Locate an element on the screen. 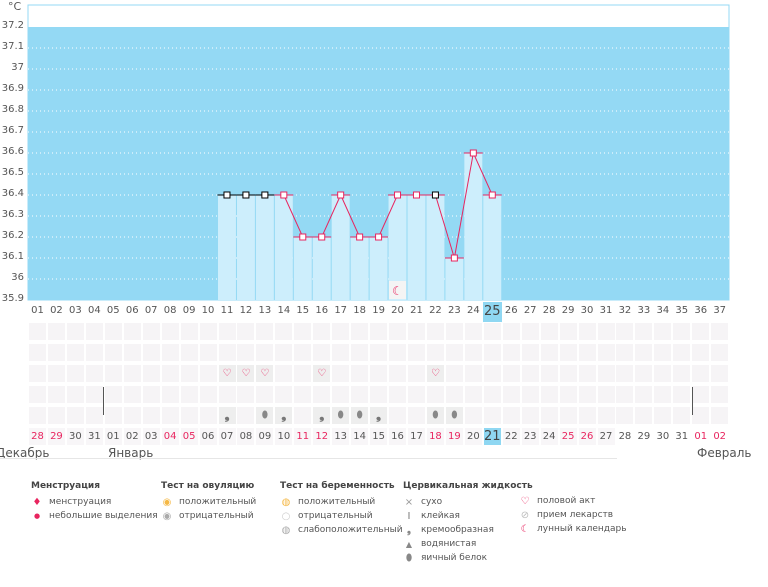 The image size is (768, 587). cycle-day-label: 08 is located at coordinates (170, 310).